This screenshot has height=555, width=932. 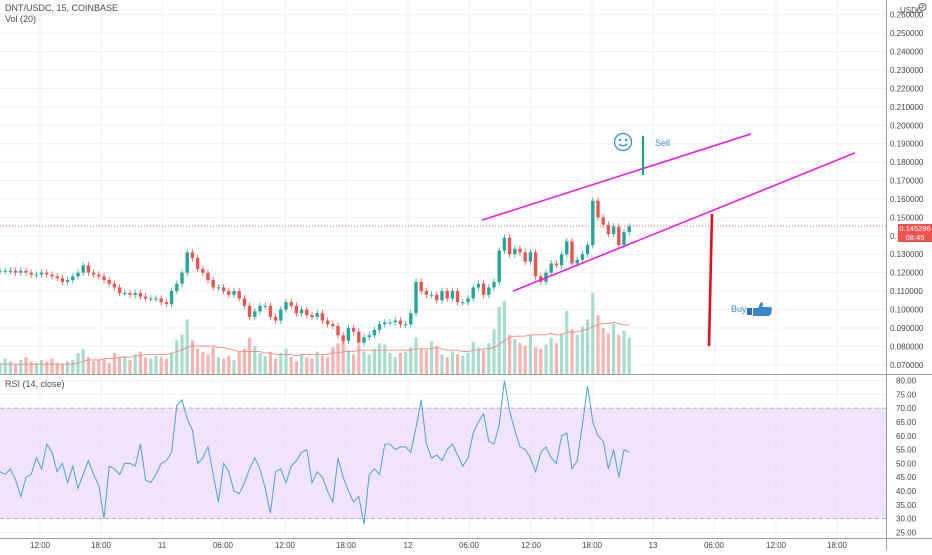 What do you see at coordinates (915, 228) in the screenshot?
I see `last-price-label: 0.145296` at bounding box center [915, 228].